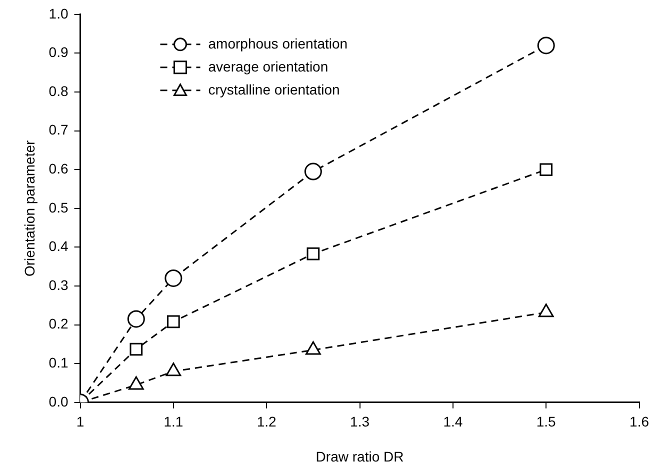 The width and height of the screenshot is (655, 474). Describe the element at coordinates (58, 13) in the screenshot. I see `y-tick-label: 1.0` at that location.